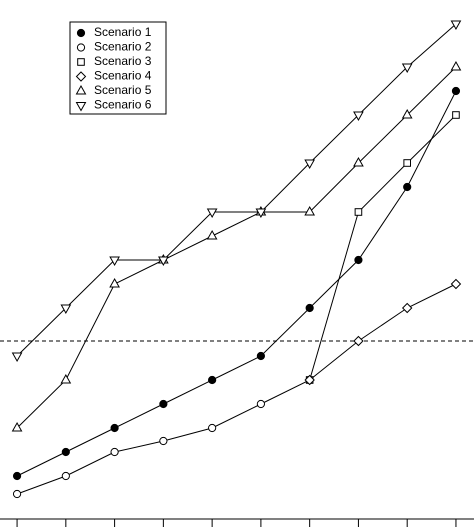 The width and height of the screenshot is (474, 527). What do you see at coordinates (123, 105) in the screenshot?
I see `legend-label: Scenario 6` at bounding box center [123, 105].